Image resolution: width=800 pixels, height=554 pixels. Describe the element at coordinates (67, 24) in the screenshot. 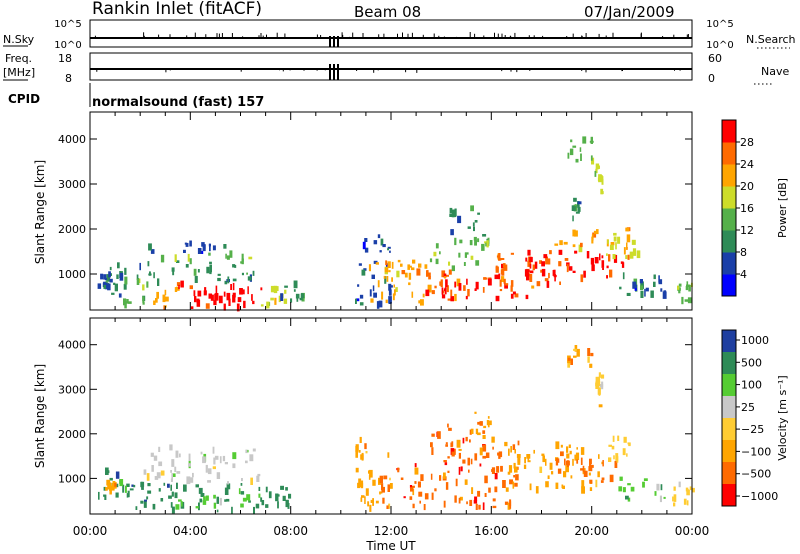

I see `nsky-top-tick: 10^5` at that location.